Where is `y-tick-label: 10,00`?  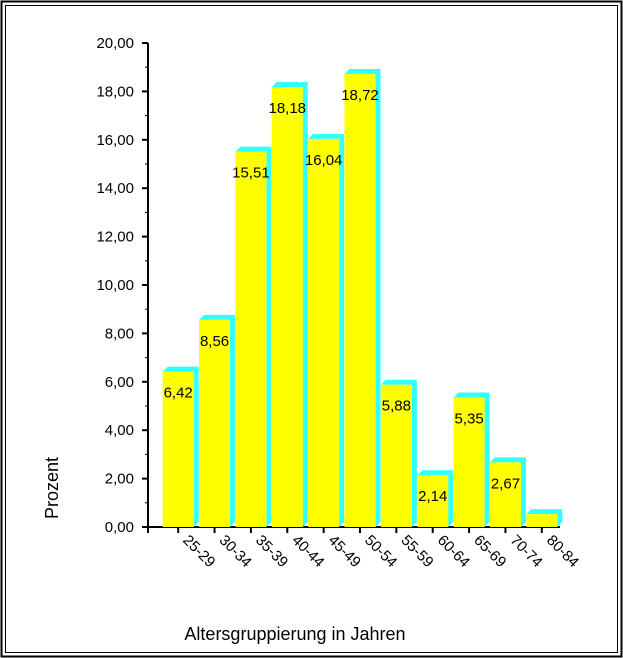
y-tick-label: 10,00 is located at coordinates (115, 285).